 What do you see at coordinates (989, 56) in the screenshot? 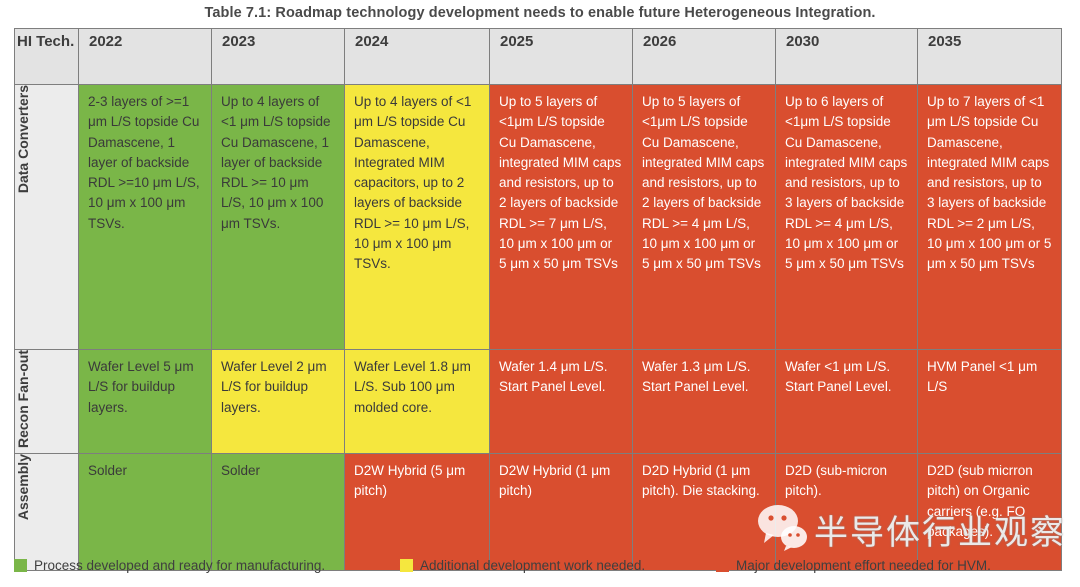
I see `year-header-2035: 2035` at bounding box center [989, 56].